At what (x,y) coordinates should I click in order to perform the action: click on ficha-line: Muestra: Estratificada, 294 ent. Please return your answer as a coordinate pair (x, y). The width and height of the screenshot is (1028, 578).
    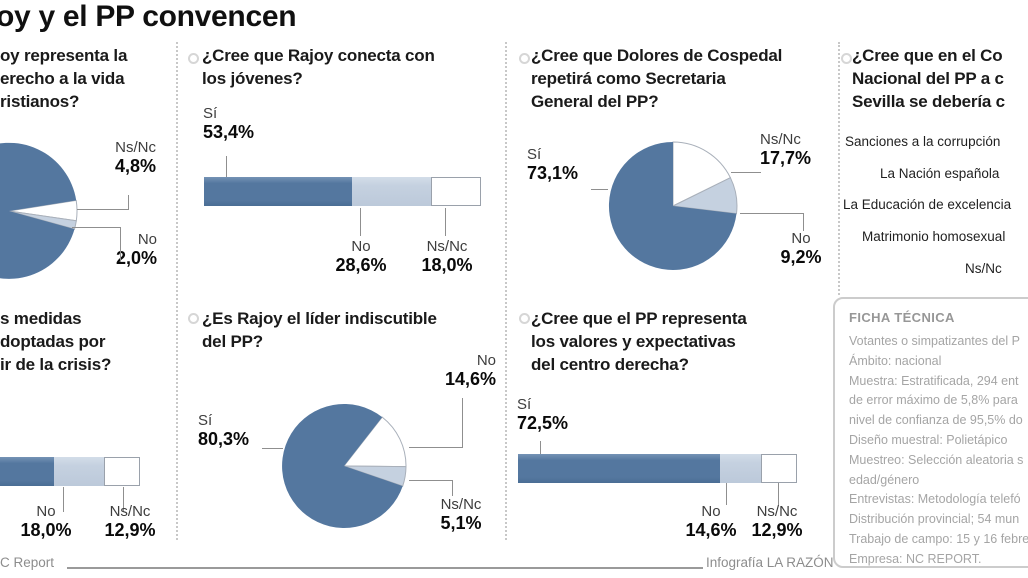
    Looking at the image, I should click on (934, 380).